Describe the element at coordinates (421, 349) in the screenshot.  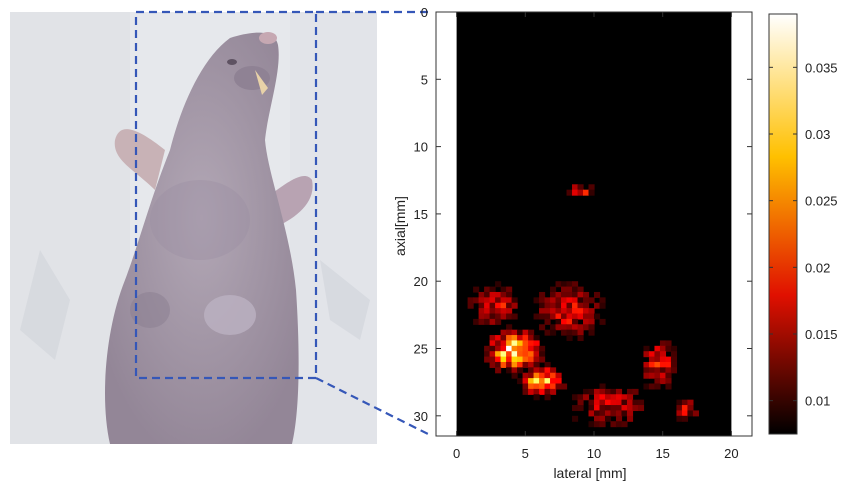
I see `y-tick-label: 25` at that location.